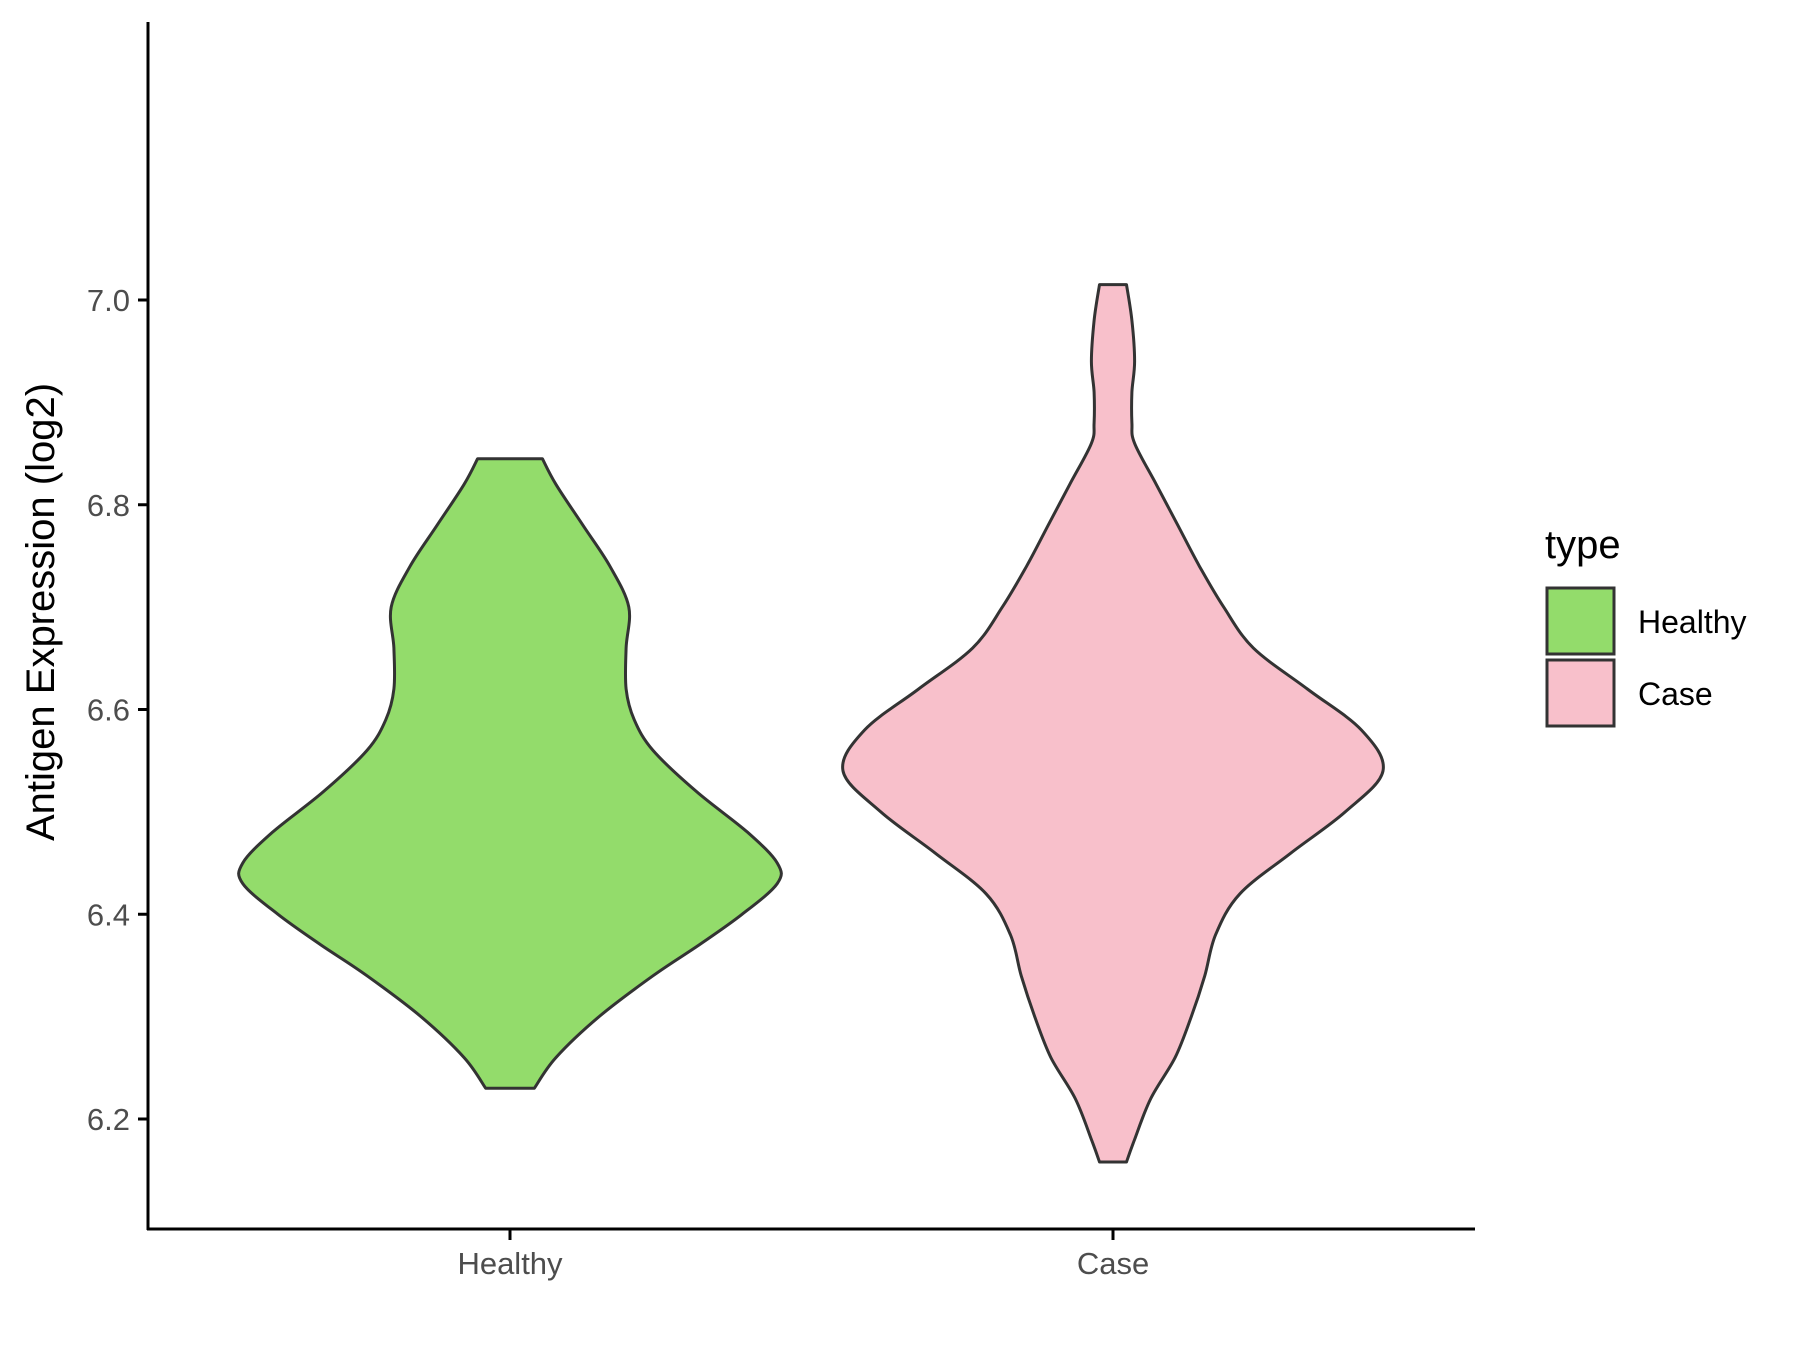 This screenshot has width=1800, height=1350. What do you see at coordinates (108, 300) in the screenshot?
I see `y-tick-label: 7.0` at bounding box center [108, 300].